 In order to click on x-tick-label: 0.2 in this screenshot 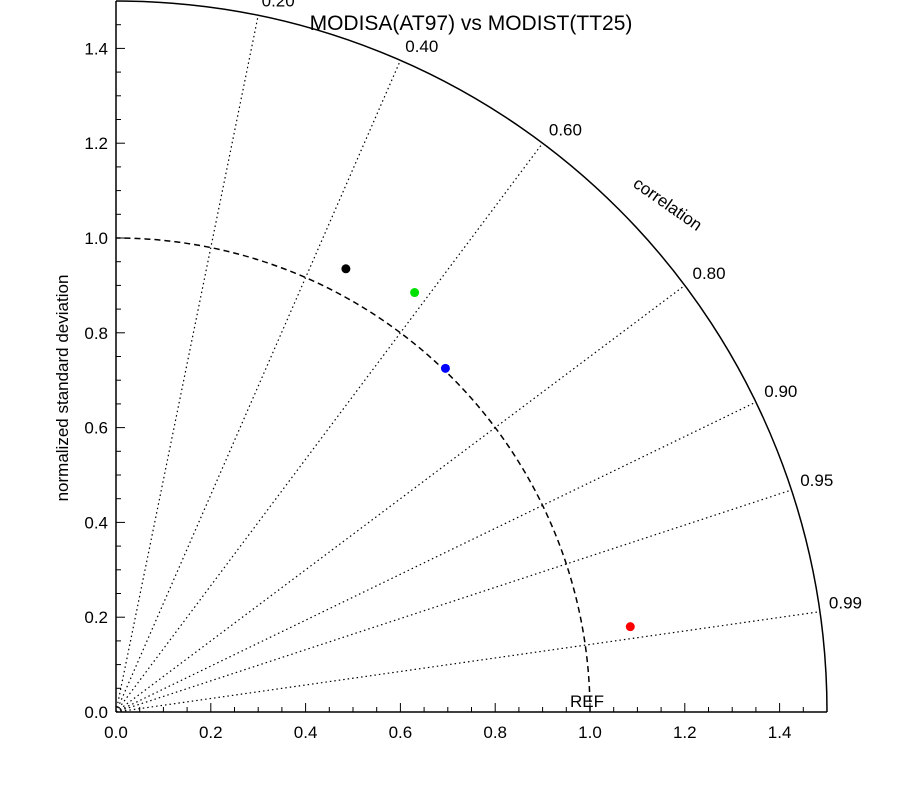, I will do `click(211, 732)`.